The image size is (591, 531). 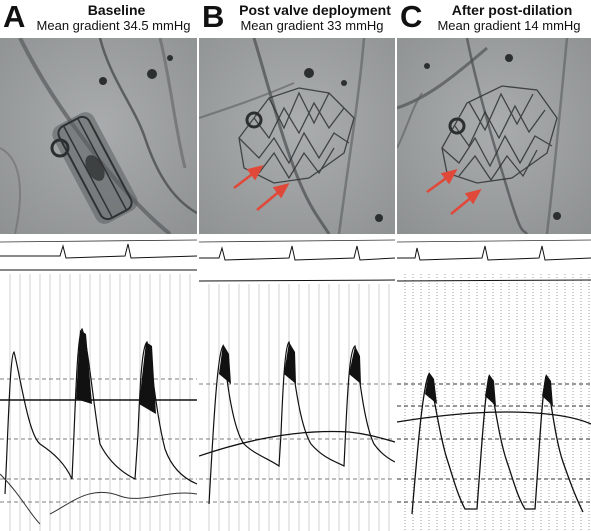 What do you see at coordinates (297, 136) in the screenshot?
I see `panel-b-fluoroscopy-image` at bounding box center [297, 136].